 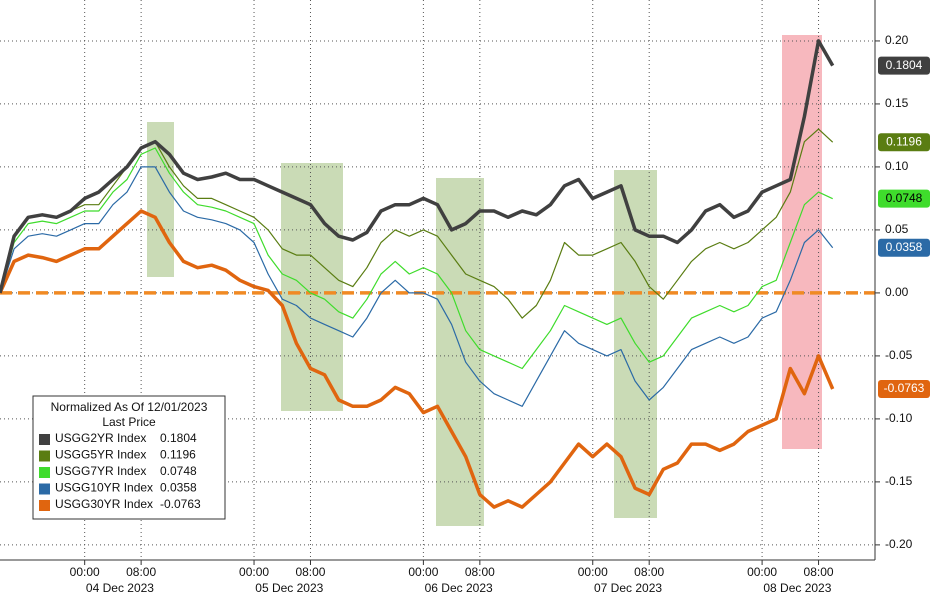 I want to click on legend-subtitle: Last Price, so click(x=129, y=422).